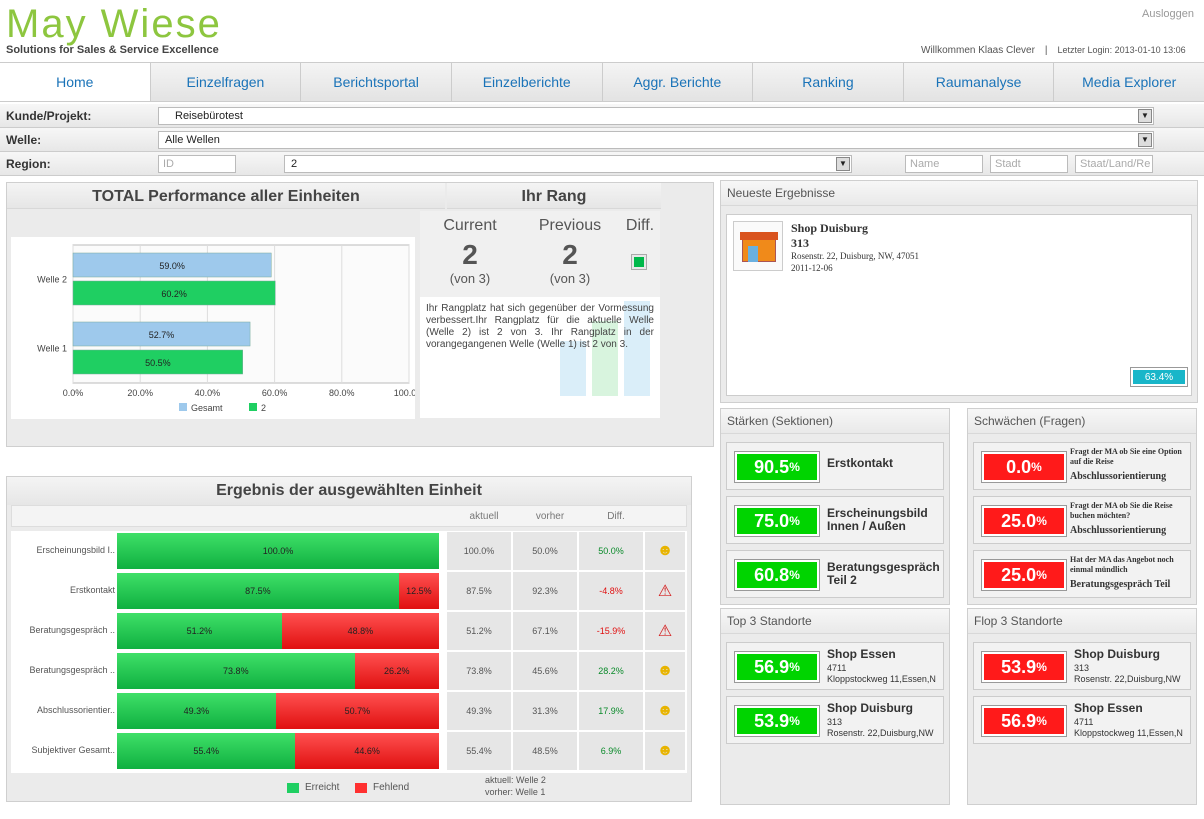 The width and height of the screenshot is (1204, 819). Describe the element at coordinates (656, 140) in the screenshot. I see `welle-select: Alle Wellen ▼` at that location.